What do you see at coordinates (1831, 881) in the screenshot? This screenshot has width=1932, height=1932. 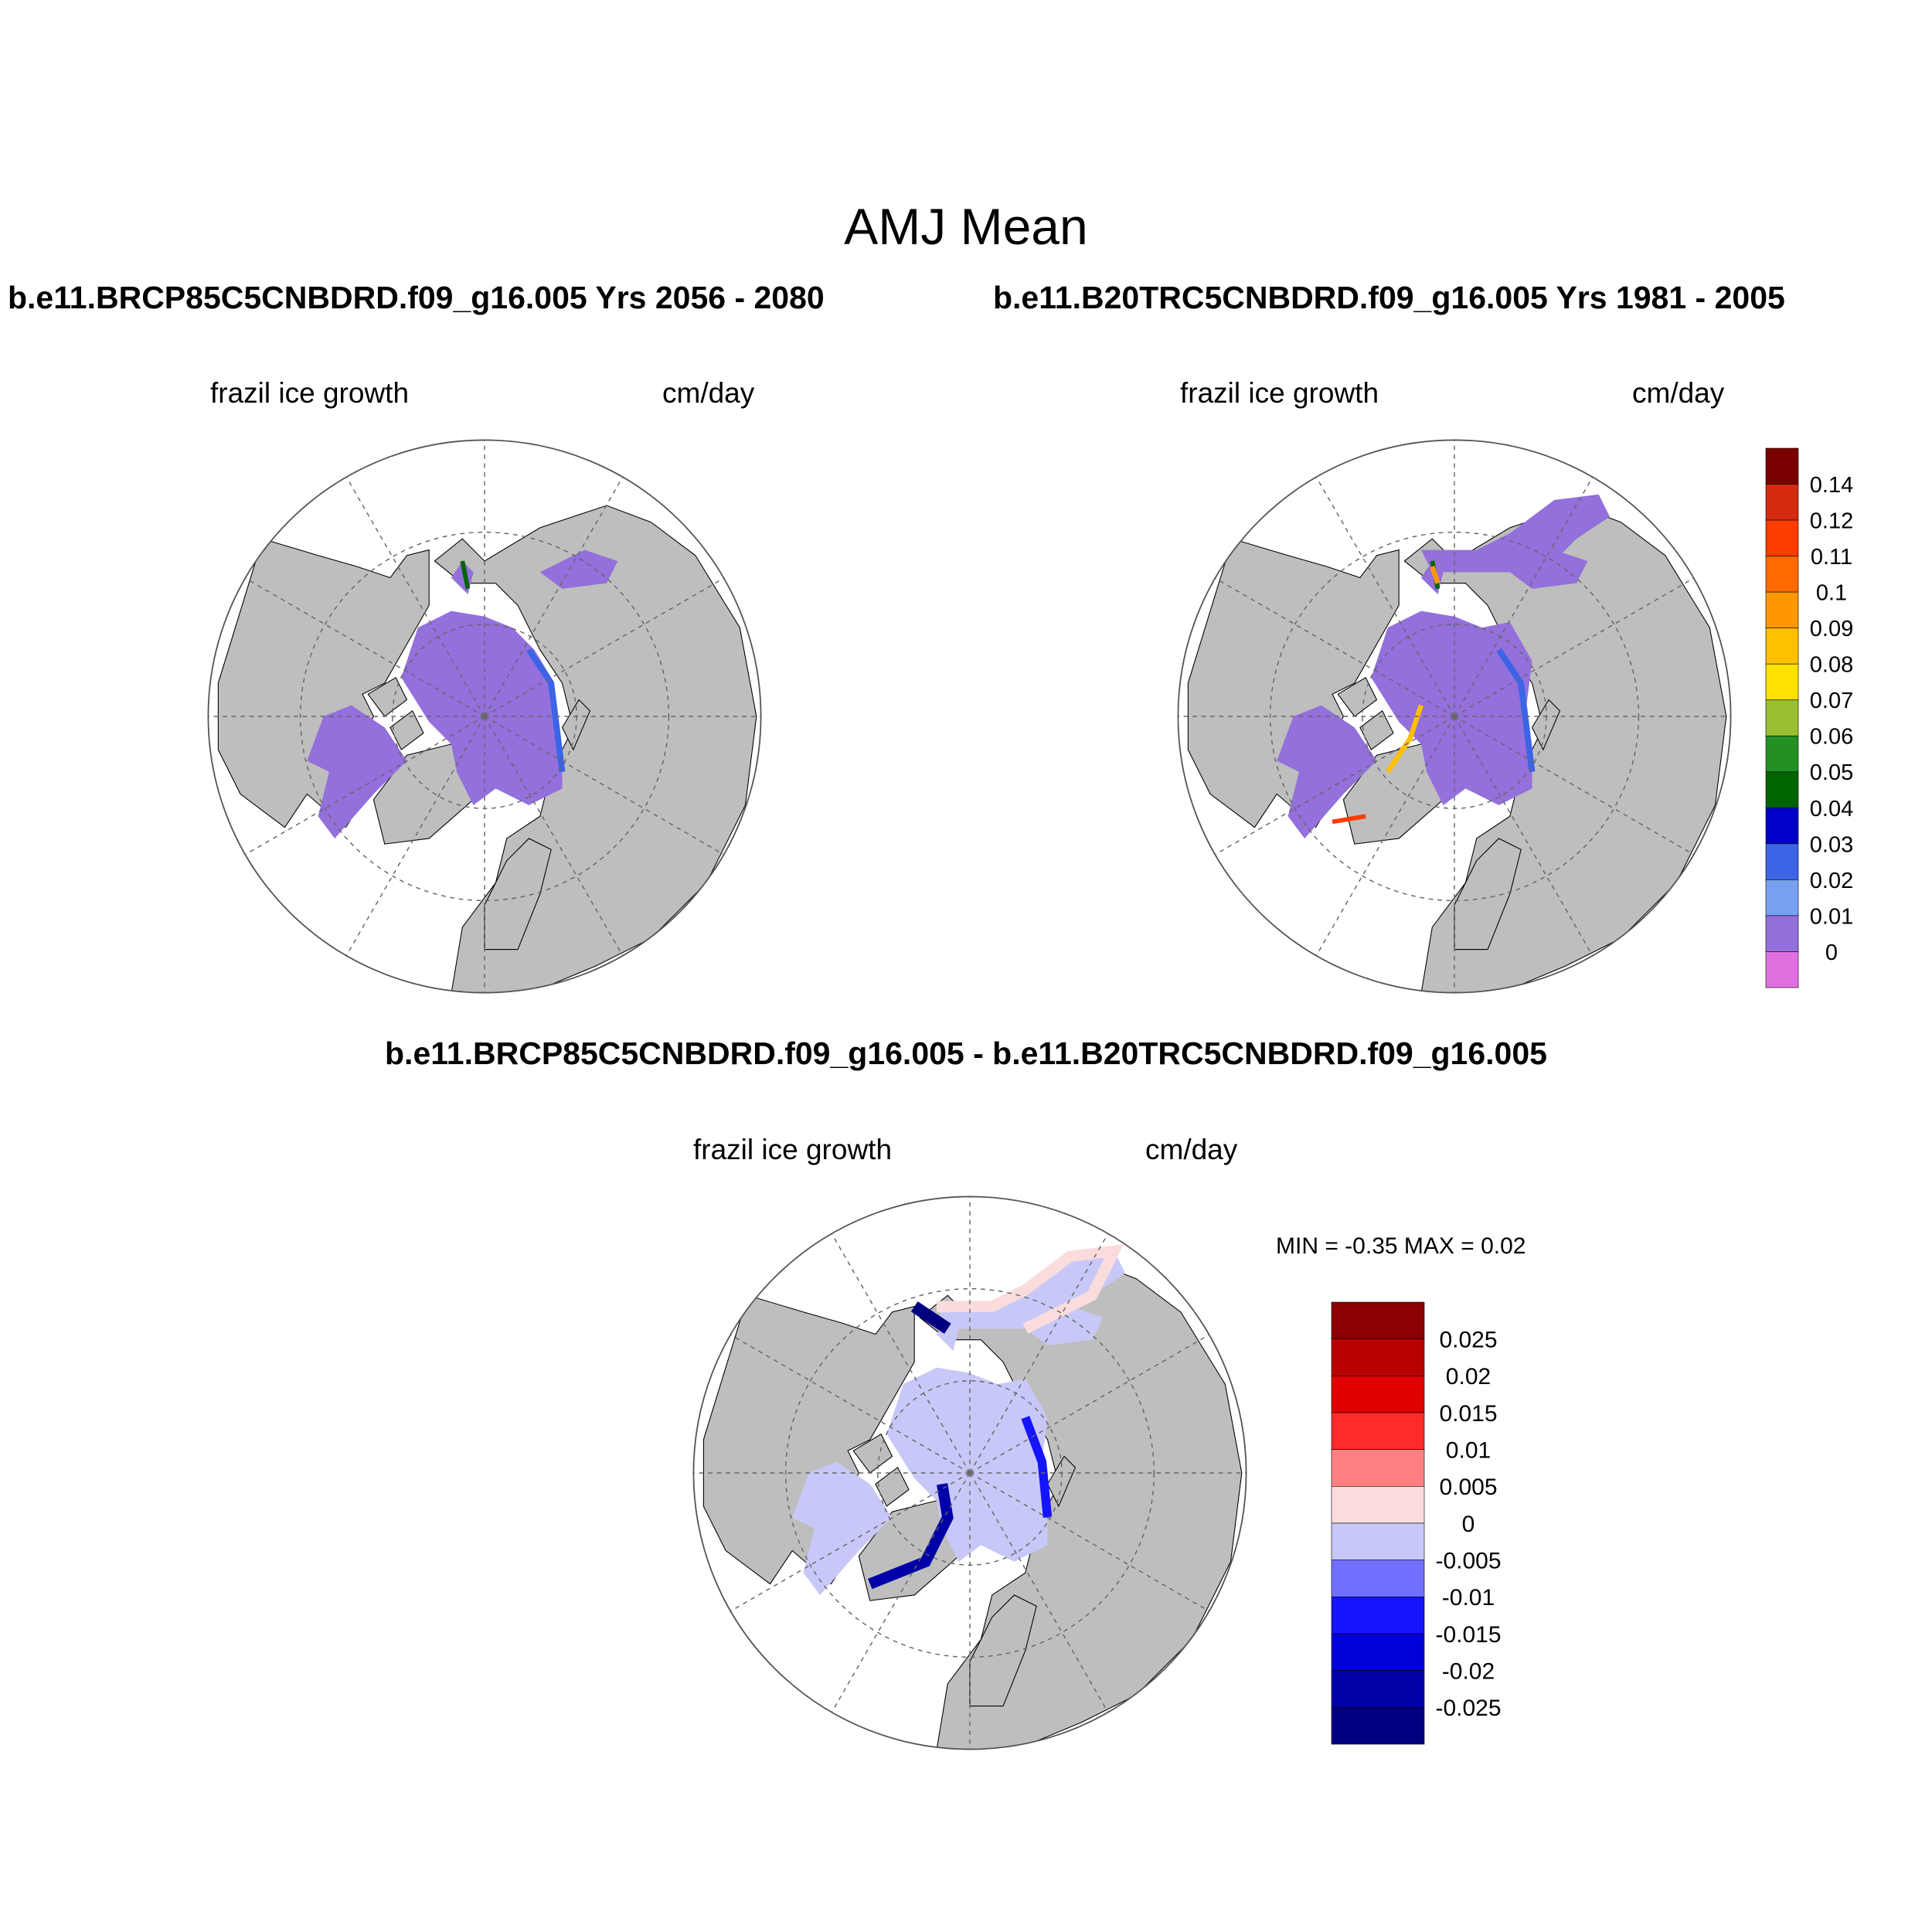 I see `colorbar-main-tick-label: 0.02` at bounding box center [1831, 881].